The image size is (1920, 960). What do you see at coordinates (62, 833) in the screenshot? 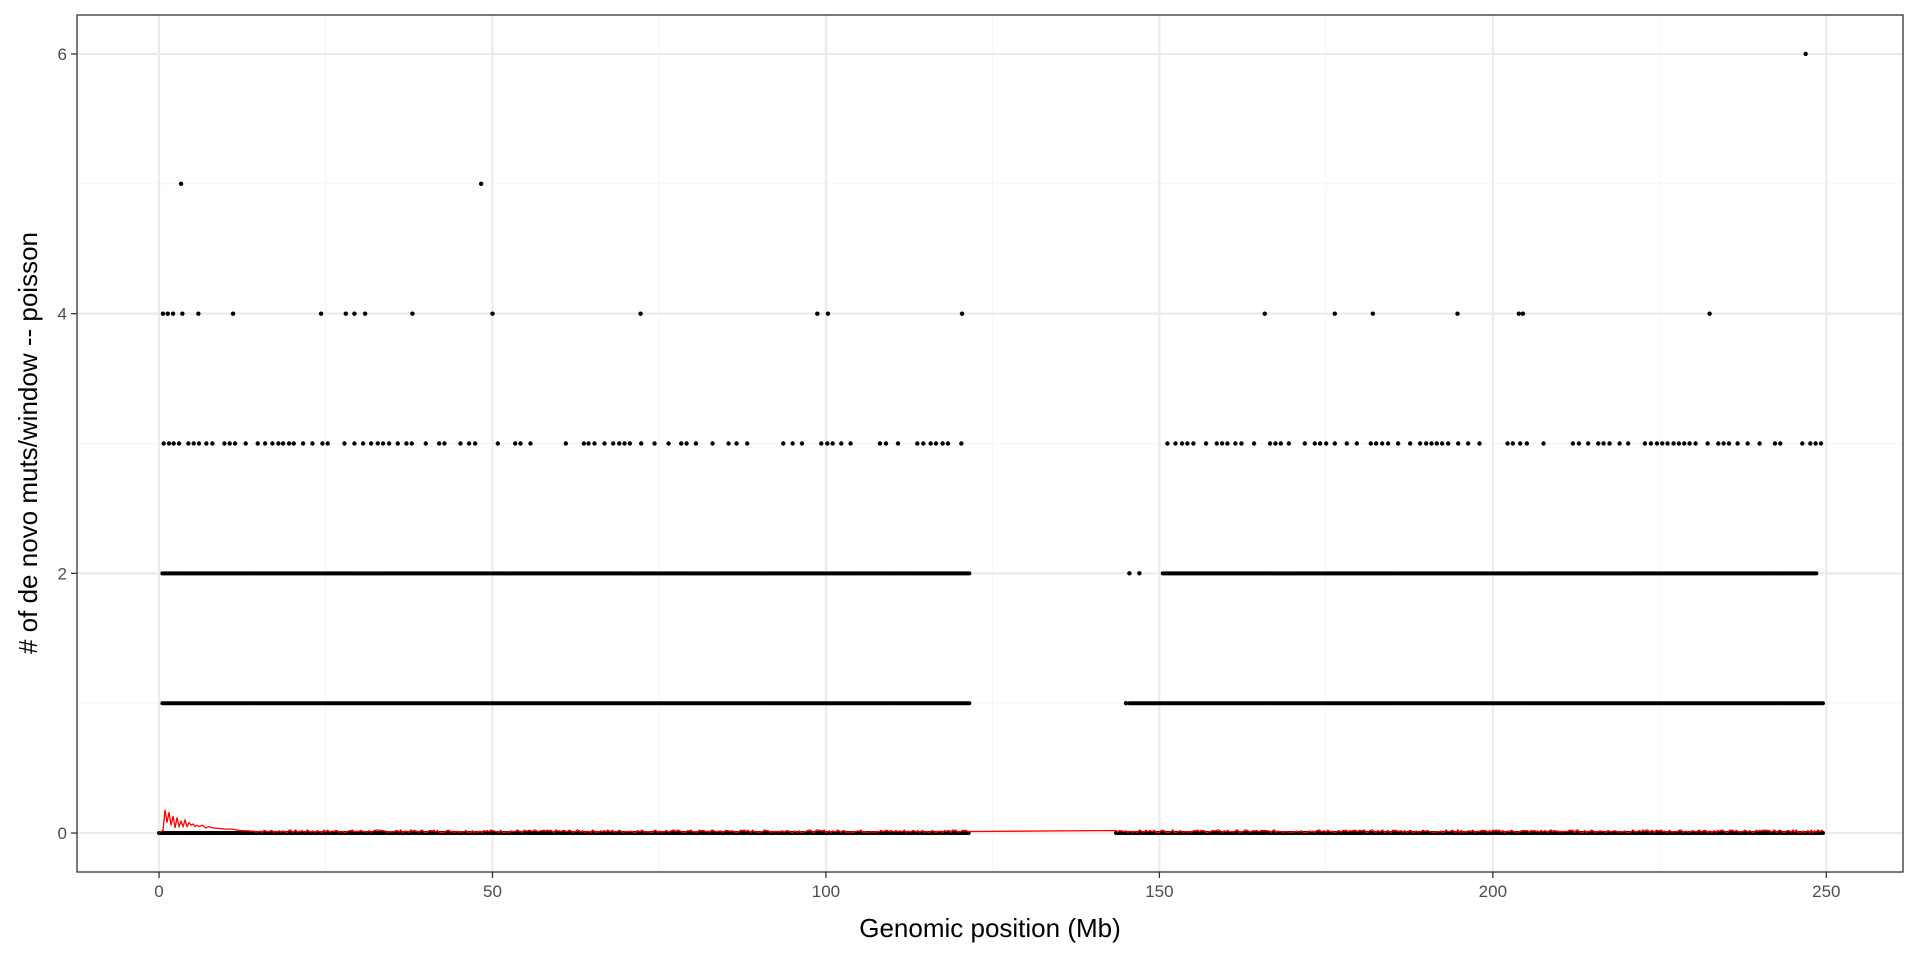
I see `y-tick-label: 0` at bounding box center [62, 833].